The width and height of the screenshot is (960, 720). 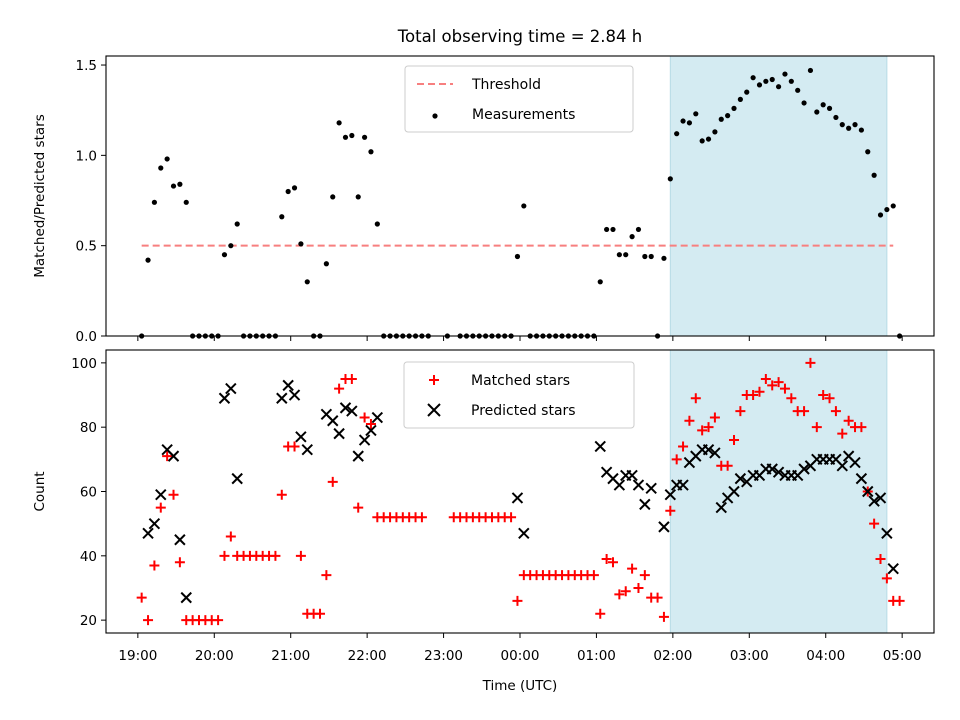 I want to click on x-tick-label: 23:00, so click(x=443, y=656).